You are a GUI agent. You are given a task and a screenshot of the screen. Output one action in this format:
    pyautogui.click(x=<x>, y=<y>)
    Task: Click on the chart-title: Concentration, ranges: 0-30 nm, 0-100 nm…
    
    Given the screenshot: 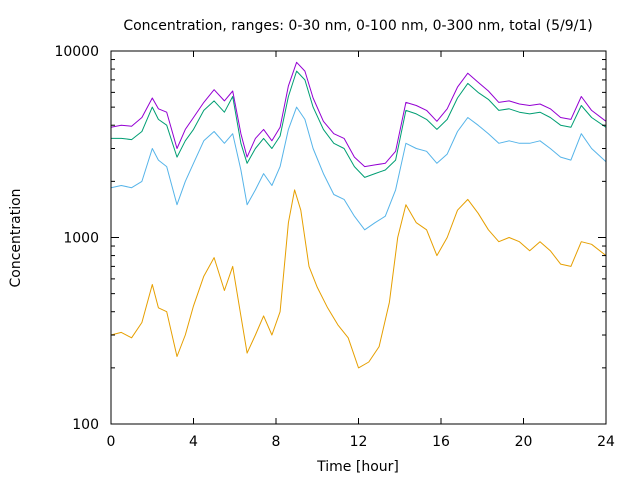 What is the action you would take?
    pyautogui.click(x=357, y=26)
    